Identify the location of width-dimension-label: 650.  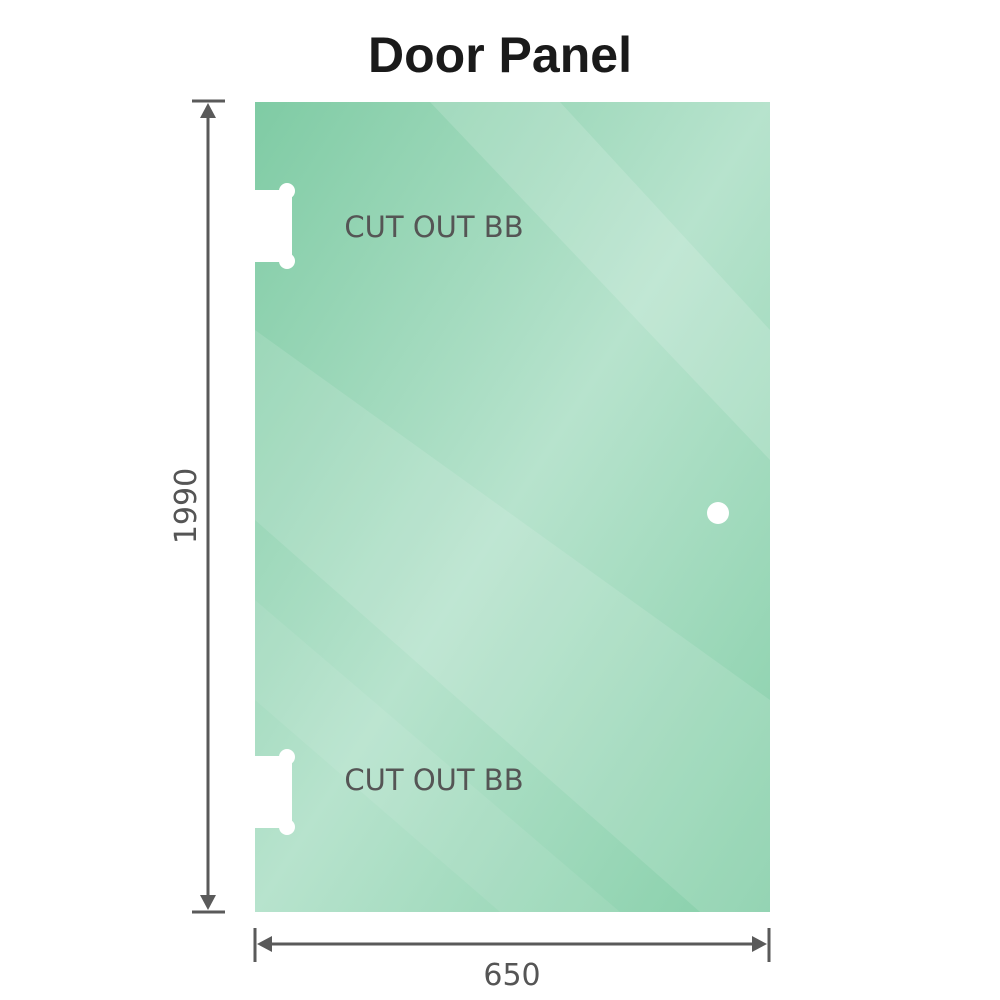
(511, 975).